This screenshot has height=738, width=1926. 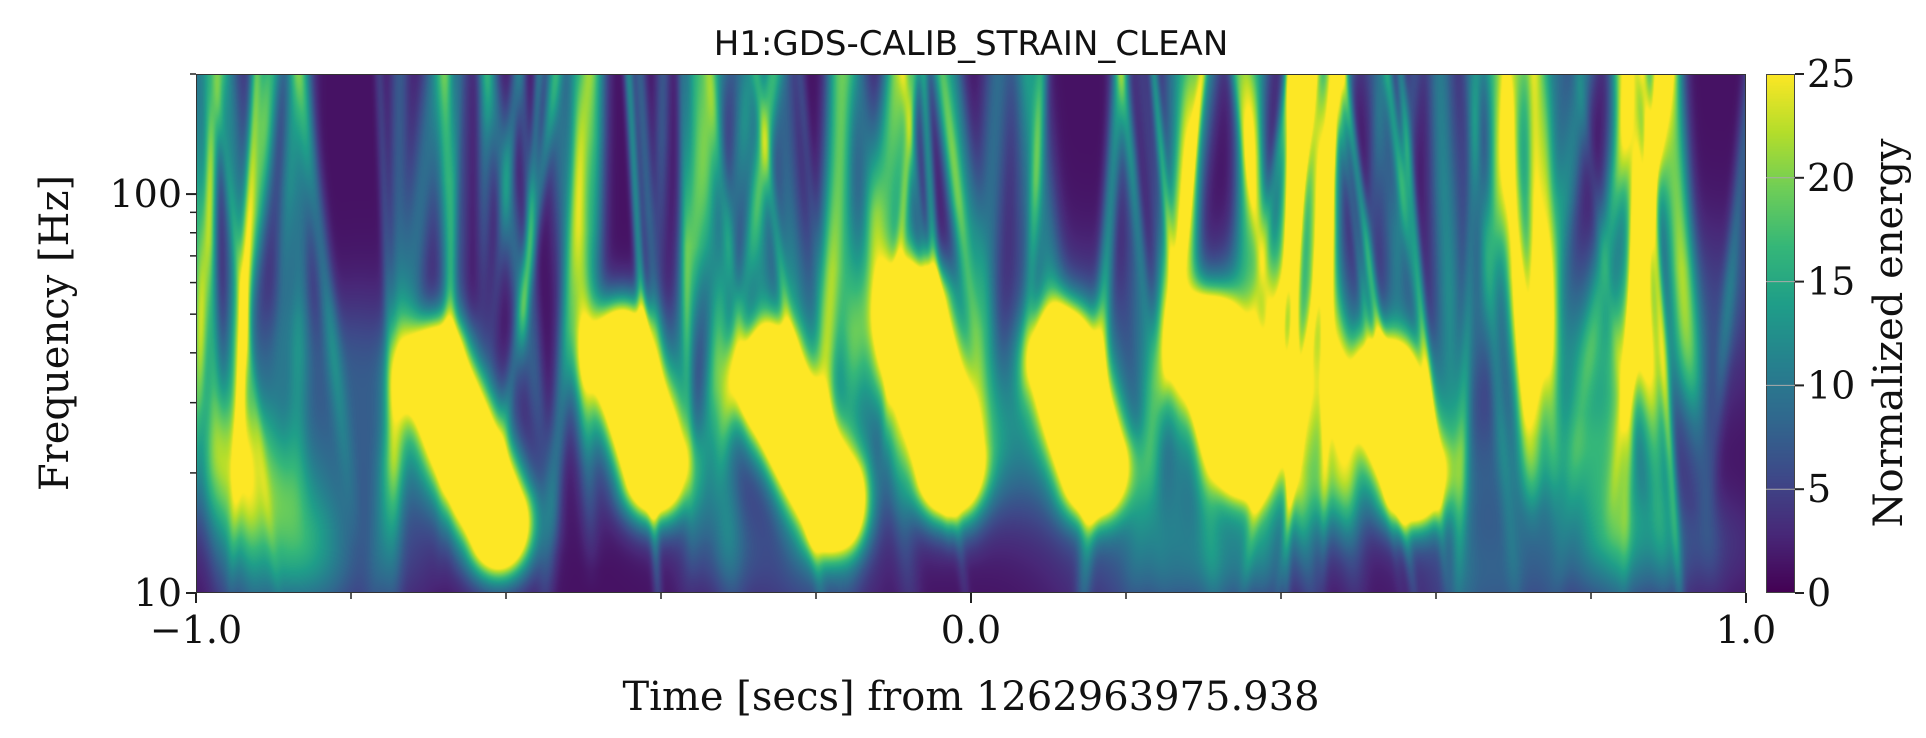 I want to click on x-axis-label: Time [secs] from 1262963975.938, so click(x=970, y=697).